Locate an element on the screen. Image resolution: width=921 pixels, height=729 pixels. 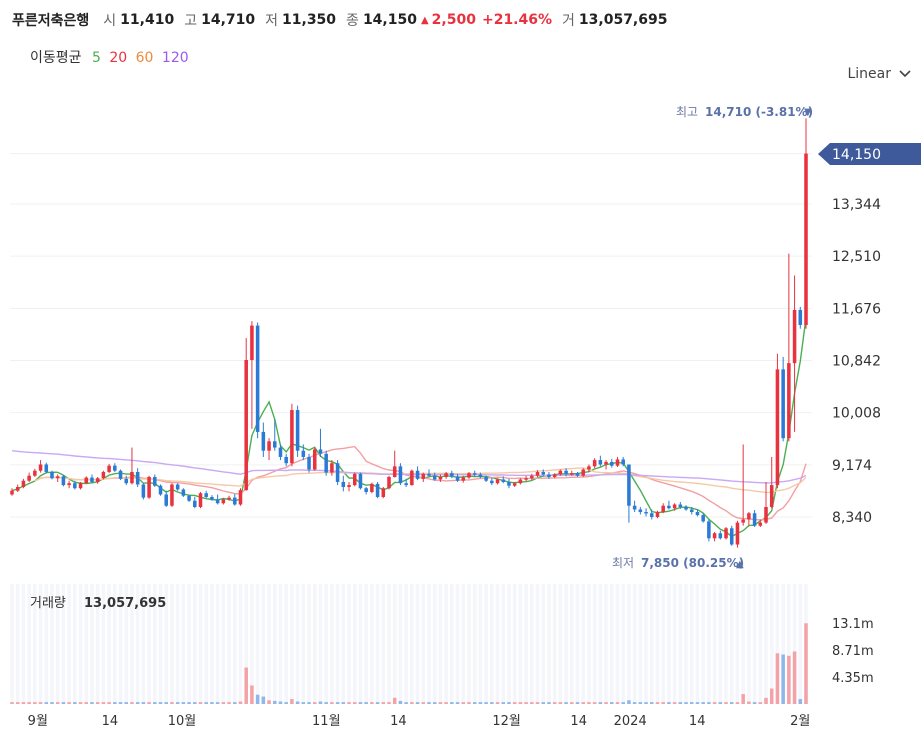
volume-axis: 4.35m 8.71m 13.1m is located at coordinates (853, 651).